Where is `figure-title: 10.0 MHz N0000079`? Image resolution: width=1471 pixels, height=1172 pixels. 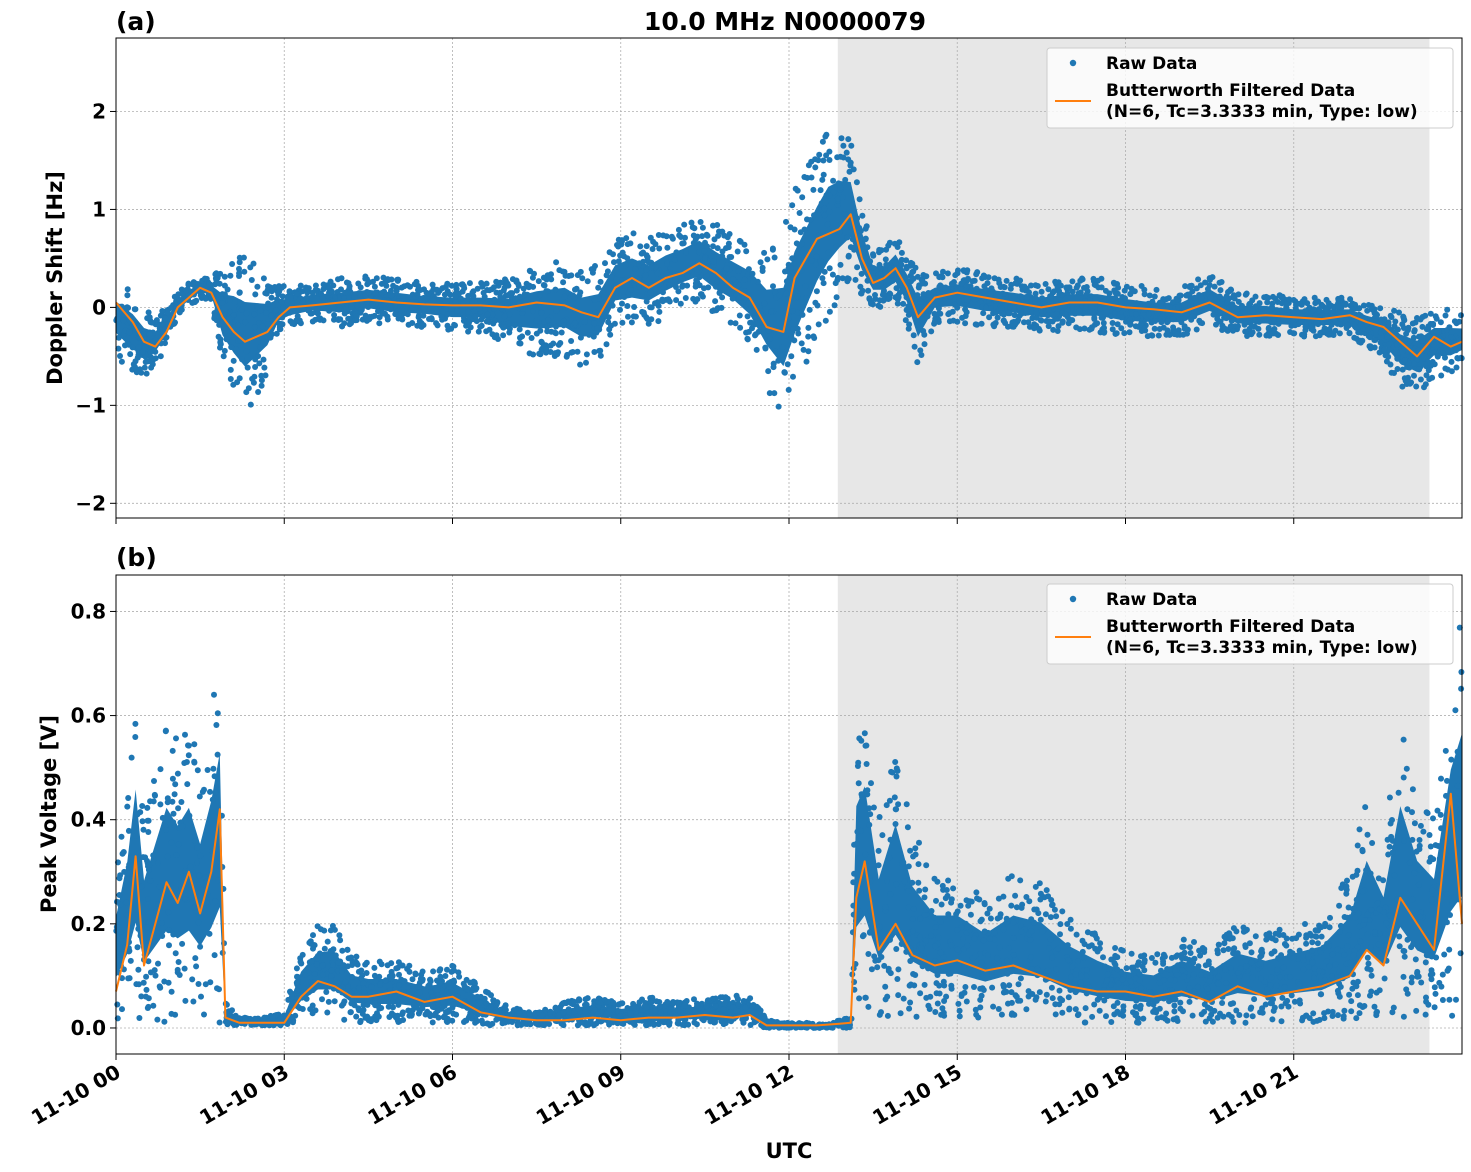 figure-title: 10.0 MHz N0000079 is located at coordinates (785, 21).